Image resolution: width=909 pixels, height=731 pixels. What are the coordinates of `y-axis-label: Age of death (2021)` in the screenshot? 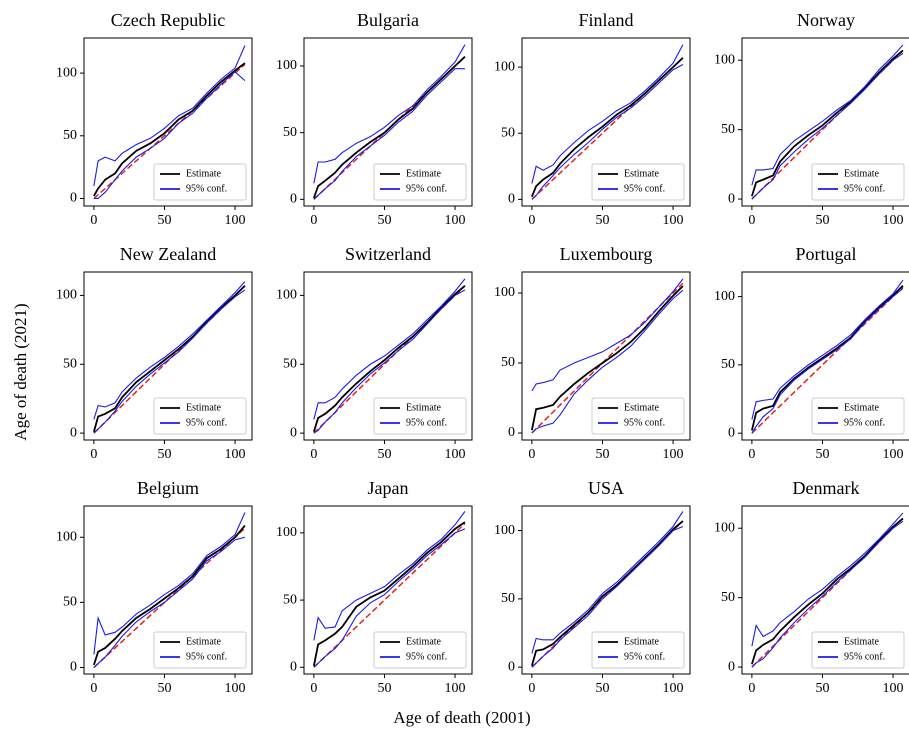 It's located at (20, 371).